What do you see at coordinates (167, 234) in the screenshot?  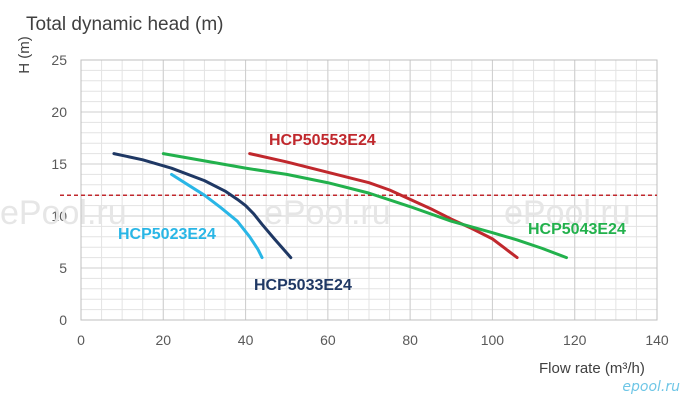 I see `series-label-hcp5023e24: HCP5023E24` at bounding box center [167, 234].